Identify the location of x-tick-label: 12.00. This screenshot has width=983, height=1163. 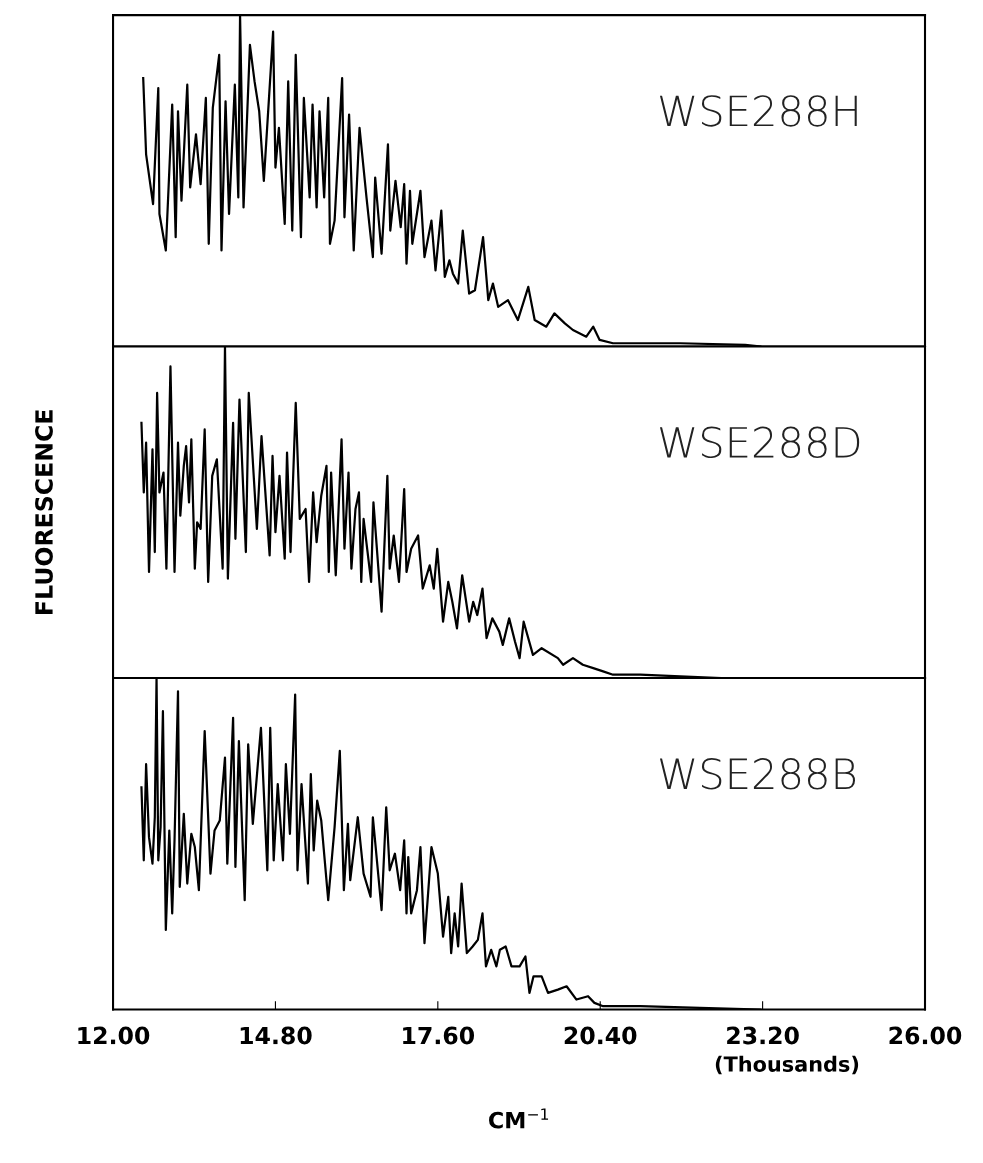
(114, 1035).